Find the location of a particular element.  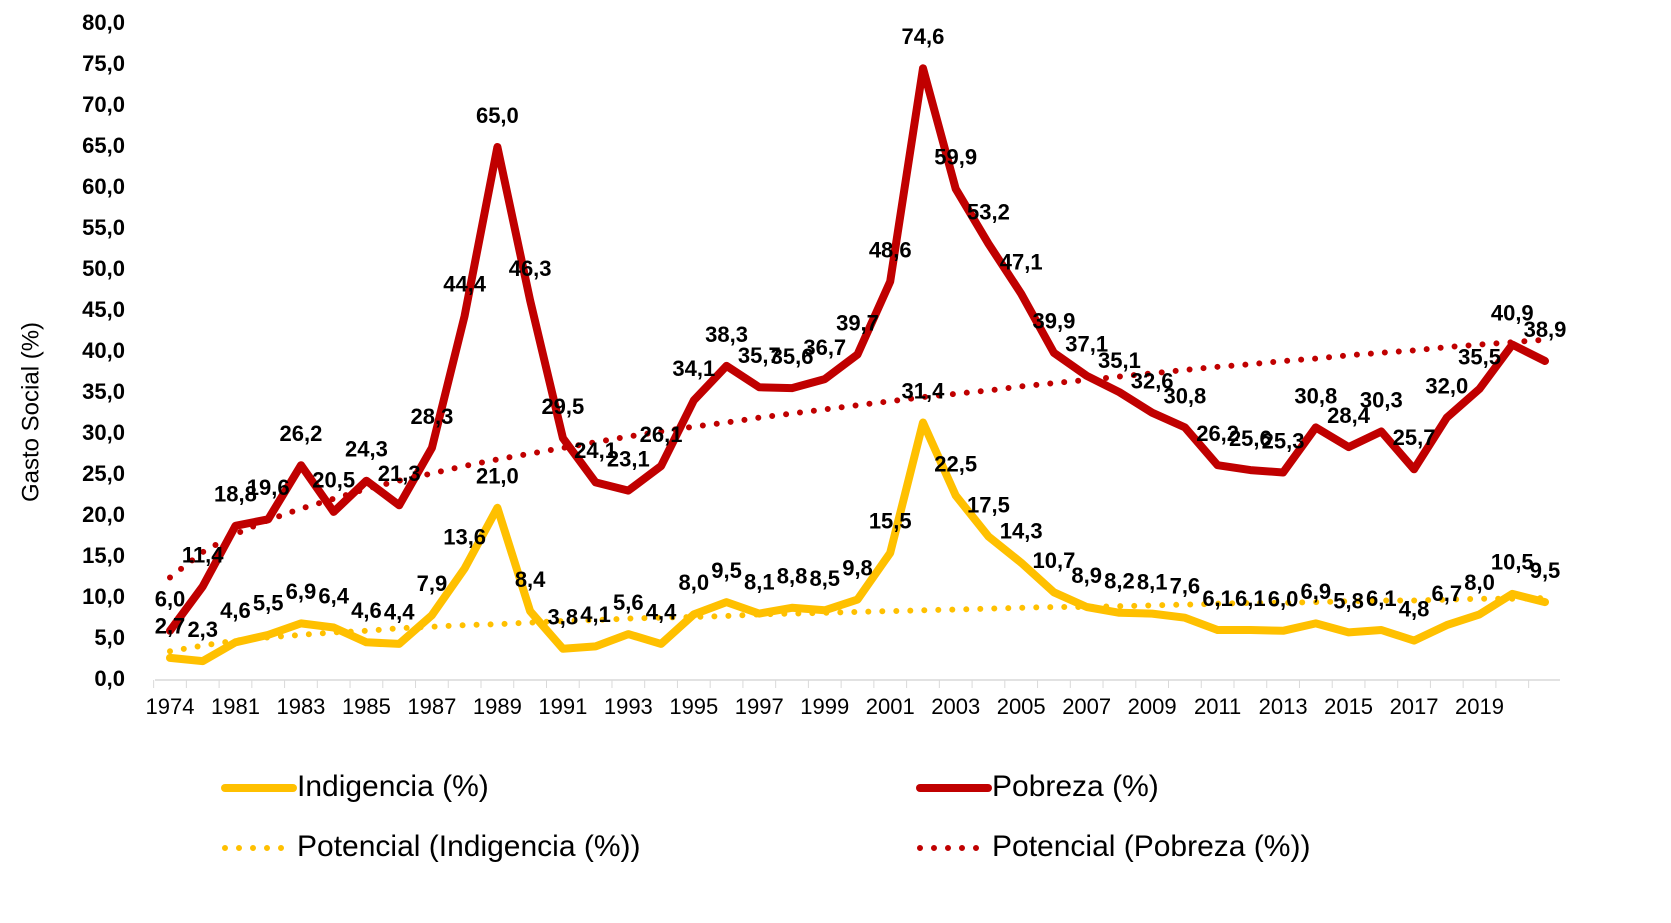

data-label: 22,5 is located at coordinates (955, 463).